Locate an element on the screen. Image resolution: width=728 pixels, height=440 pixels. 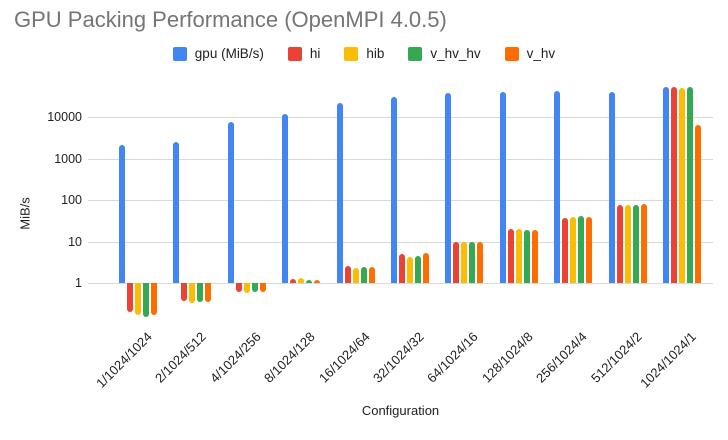
legend-item-hib: hib is located at coordinates (364, 53).